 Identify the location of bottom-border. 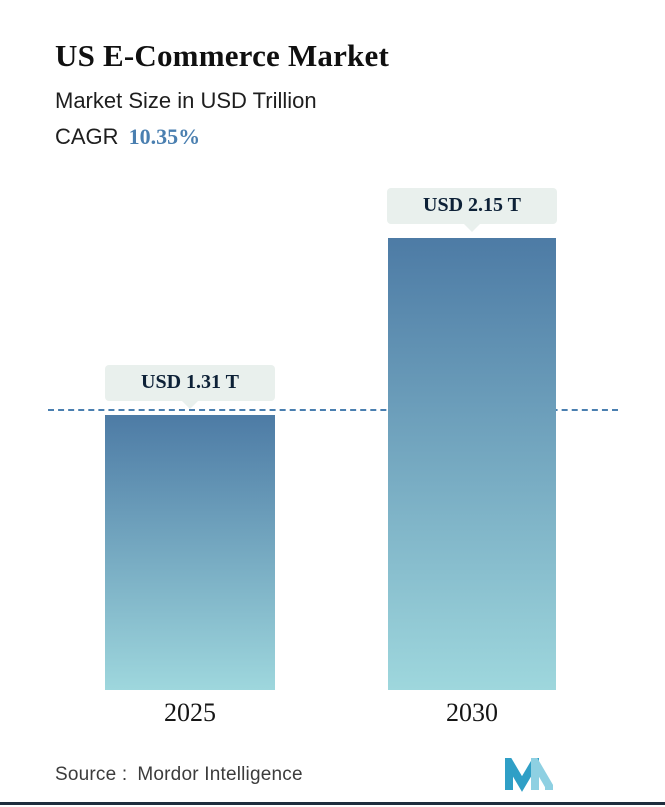
(332, 803).